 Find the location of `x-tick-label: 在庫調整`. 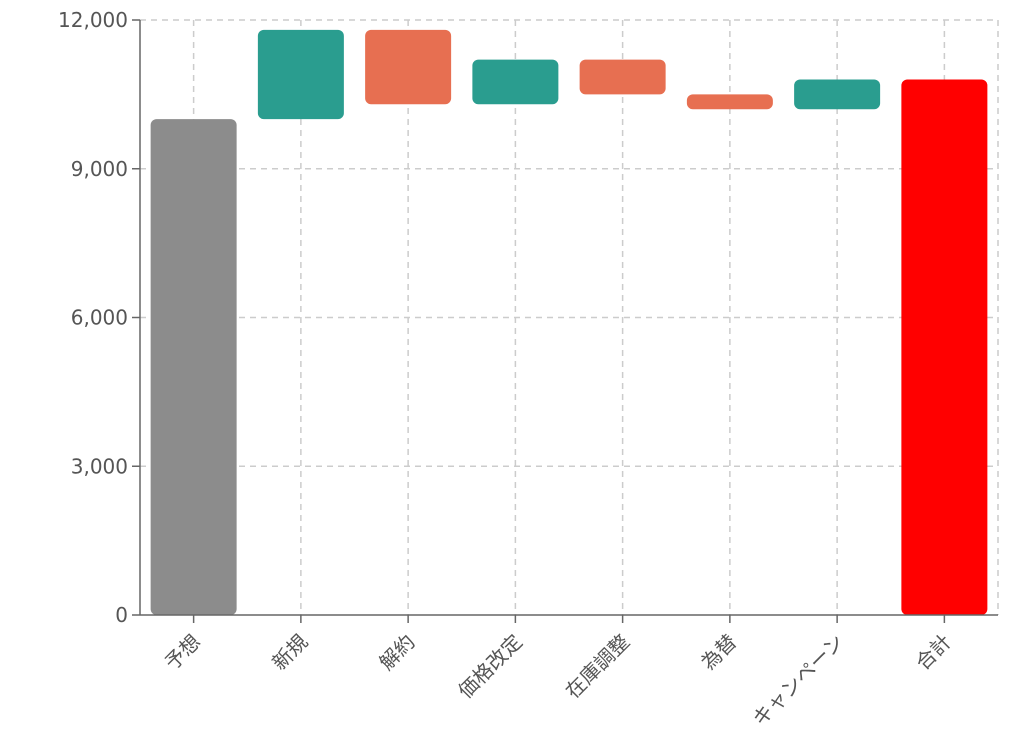

x-tick-label: 在庫調整 is located at coordinates (598, 667).